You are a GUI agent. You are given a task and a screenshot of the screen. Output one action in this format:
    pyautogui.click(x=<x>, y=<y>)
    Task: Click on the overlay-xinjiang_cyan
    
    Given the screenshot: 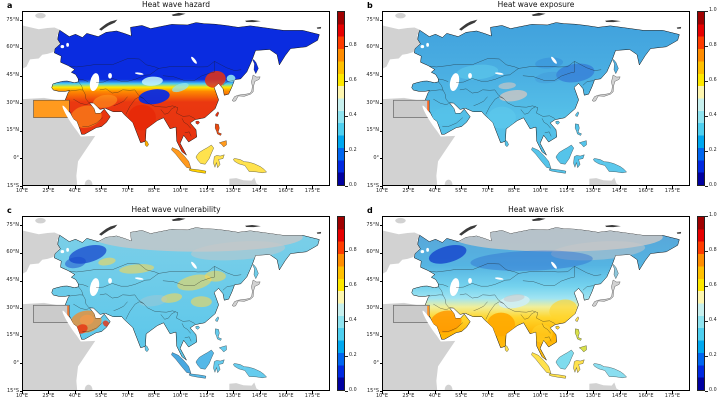 What is the action you would take?
    pyautogui.click(x=152, y=81)
    